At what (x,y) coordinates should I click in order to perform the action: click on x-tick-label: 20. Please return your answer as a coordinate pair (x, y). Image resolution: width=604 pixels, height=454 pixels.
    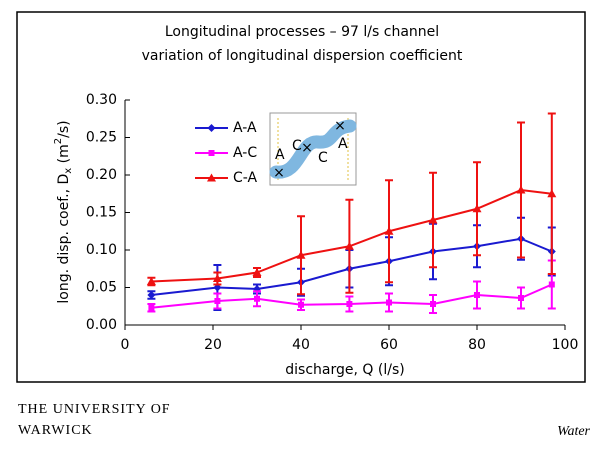
    Looking at the image, I should click on (213, 345).